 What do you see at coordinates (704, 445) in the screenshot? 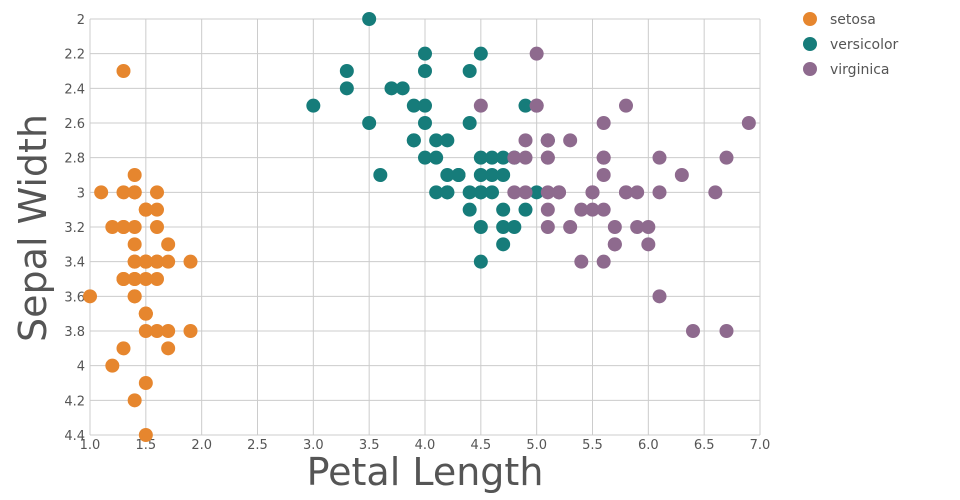
I see `x-tick-label: 6.5` at bounding box center [704, 445].